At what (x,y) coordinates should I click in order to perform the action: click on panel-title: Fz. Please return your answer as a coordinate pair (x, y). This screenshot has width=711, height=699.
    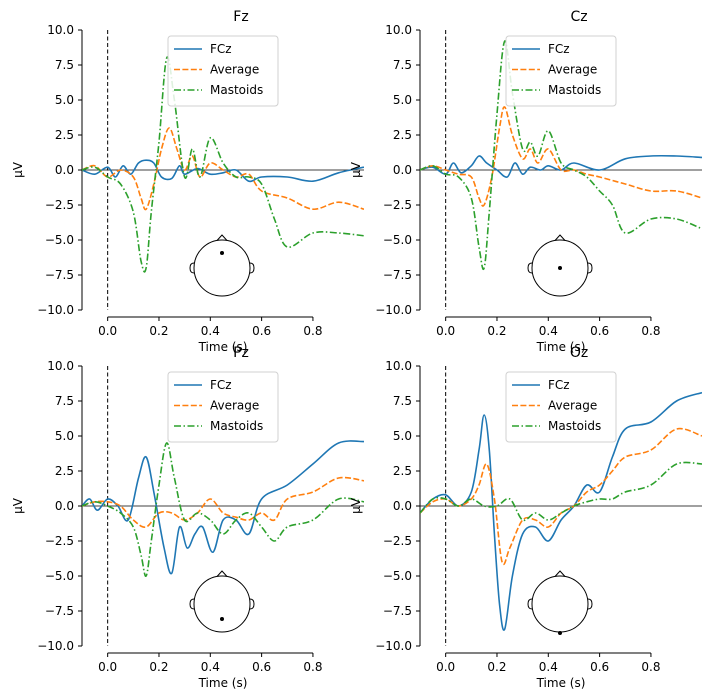
    Looking at the image, I should click on (240, 17).